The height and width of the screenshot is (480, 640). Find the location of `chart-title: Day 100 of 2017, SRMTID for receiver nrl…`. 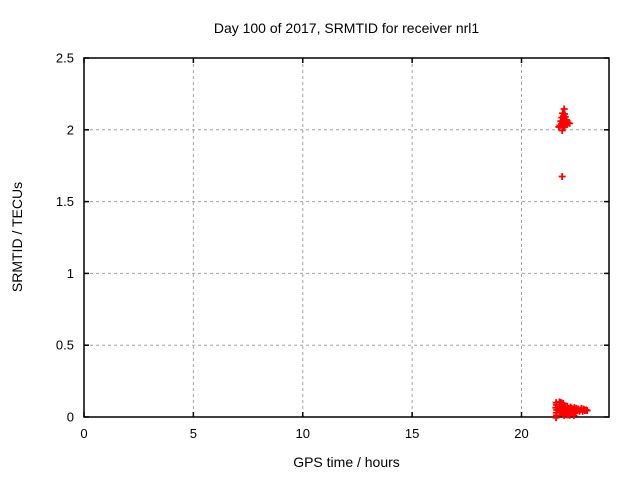

chart-title: Day 100 of 2017, SRMTID for receiver nrl… is located at coordinates (346, 28).